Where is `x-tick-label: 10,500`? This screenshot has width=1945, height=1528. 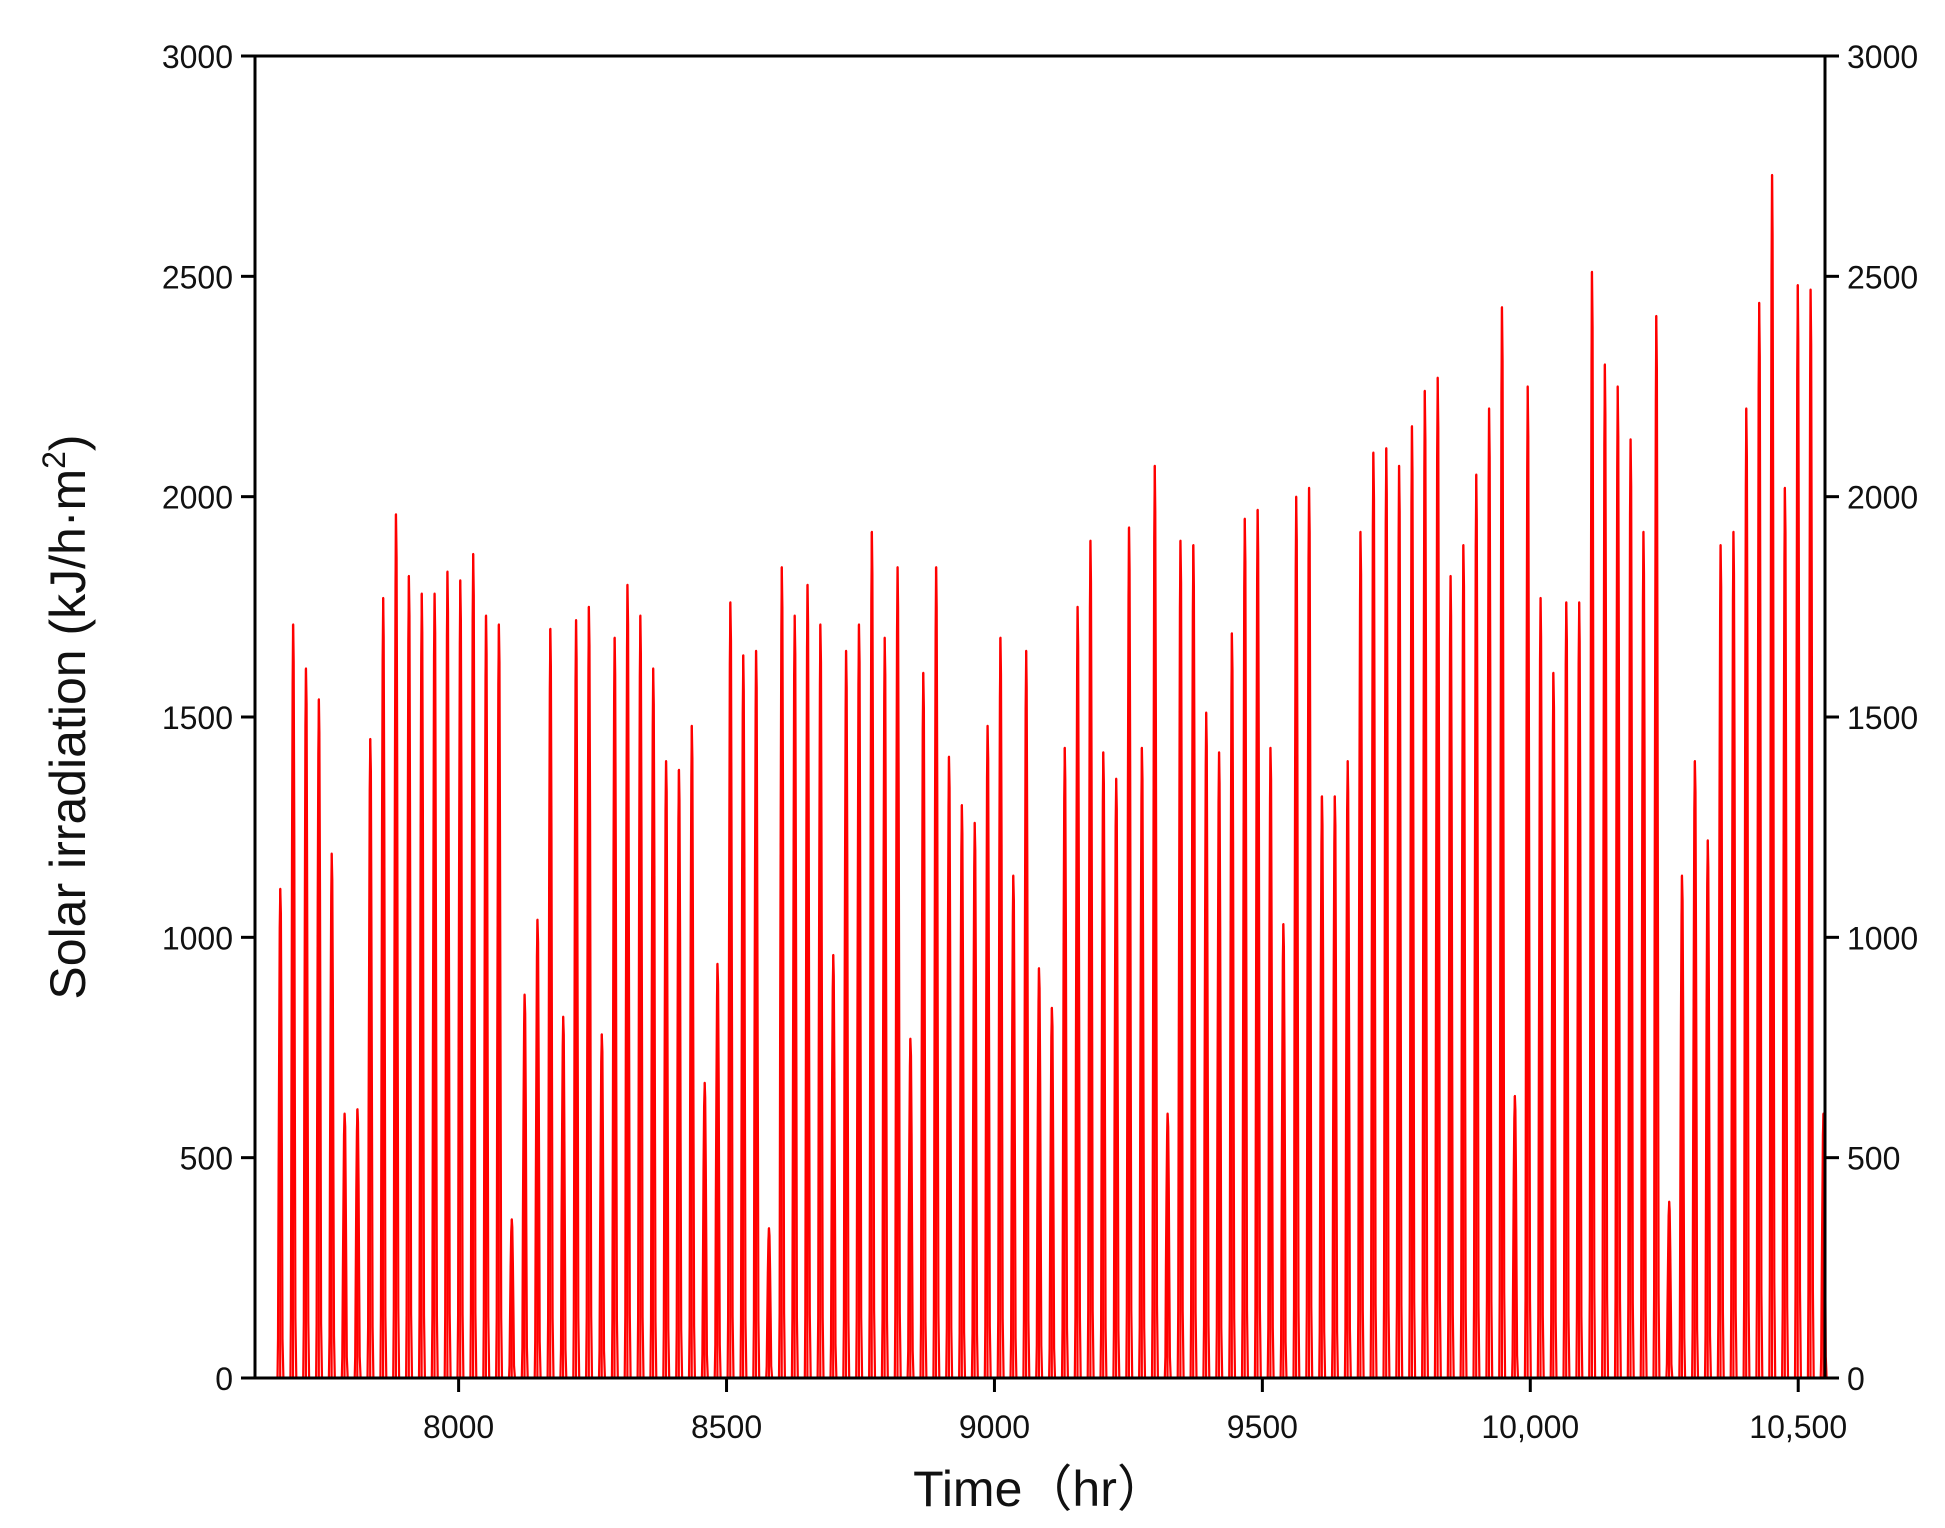 x-tick-label: 10,500 is located at coordinates (1798, 1427).